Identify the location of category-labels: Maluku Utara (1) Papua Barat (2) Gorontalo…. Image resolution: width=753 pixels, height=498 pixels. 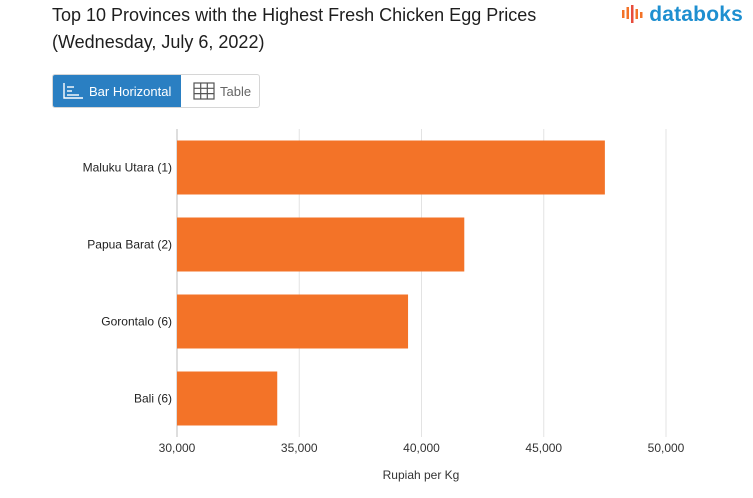
(127, 283).